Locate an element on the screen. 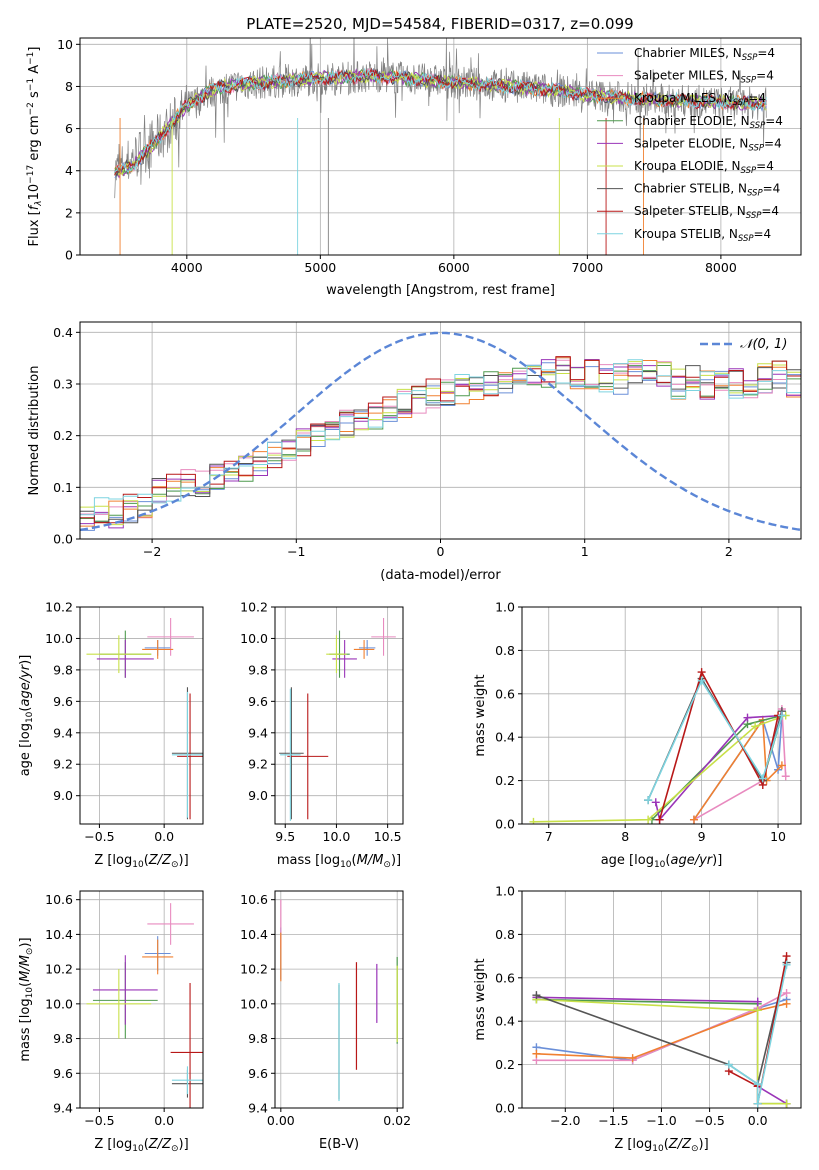 This screenshot has width=819, height=1170. model-spectrum-kroupa-stelib is located at coordinates (440, 120).